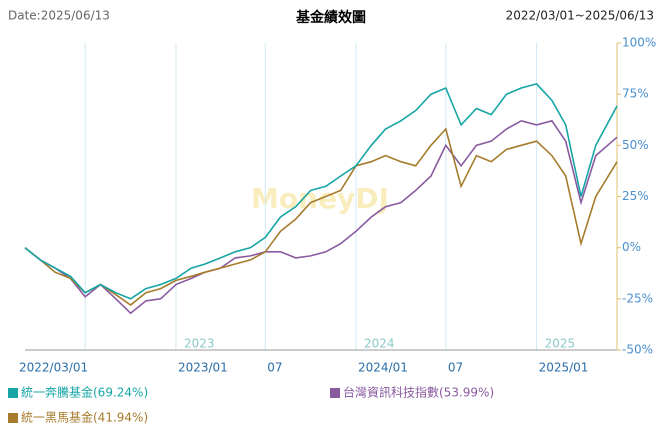 This screenshot has height=429, width=662. I want to click on y-tick-label: 25%, so click(635, 196).